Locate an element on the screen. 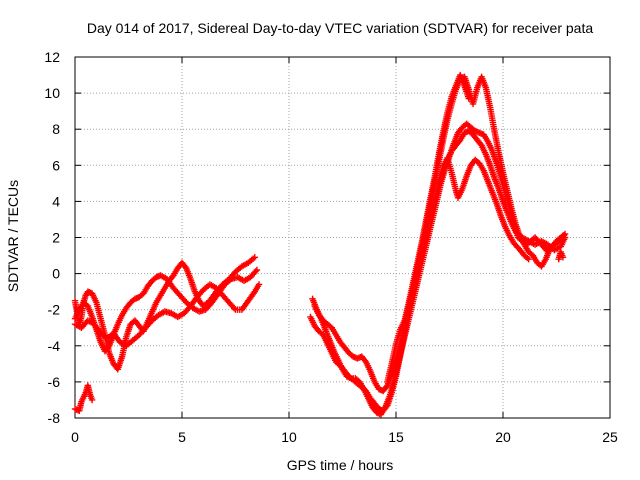  y-axis-label: SDTVAR / TECUs is located at coordinates (13, 236).